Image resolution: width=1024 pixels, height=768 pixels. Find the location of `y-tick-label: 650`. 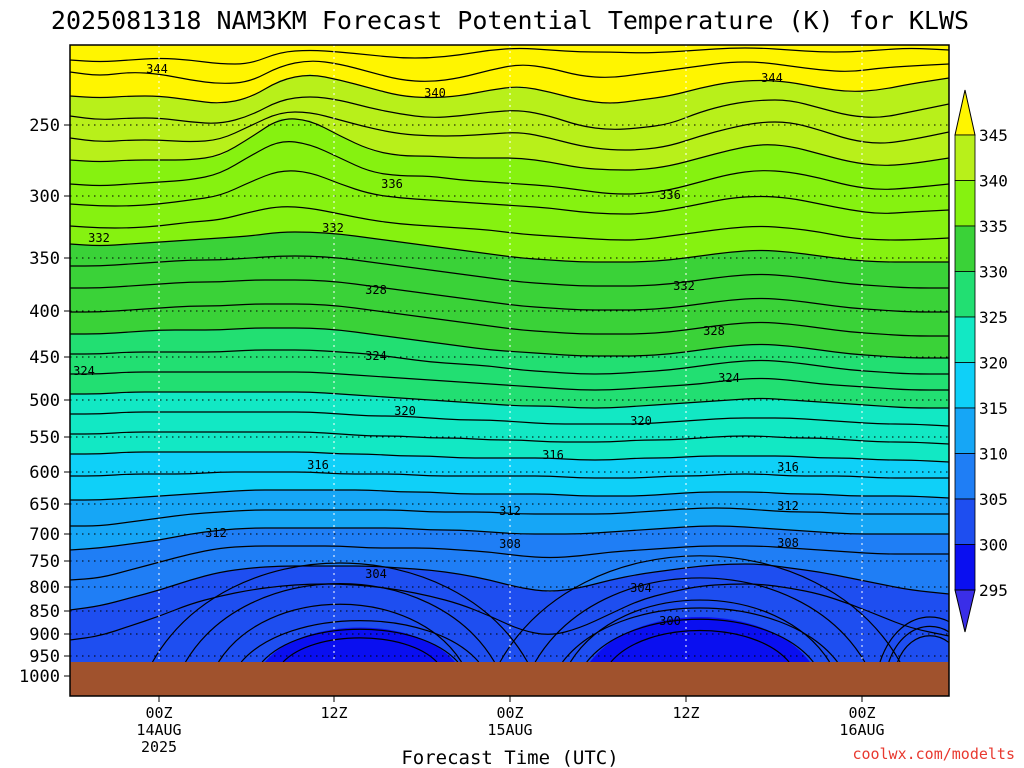

y-tick-label: 650 is located at coordinates (44, 505).